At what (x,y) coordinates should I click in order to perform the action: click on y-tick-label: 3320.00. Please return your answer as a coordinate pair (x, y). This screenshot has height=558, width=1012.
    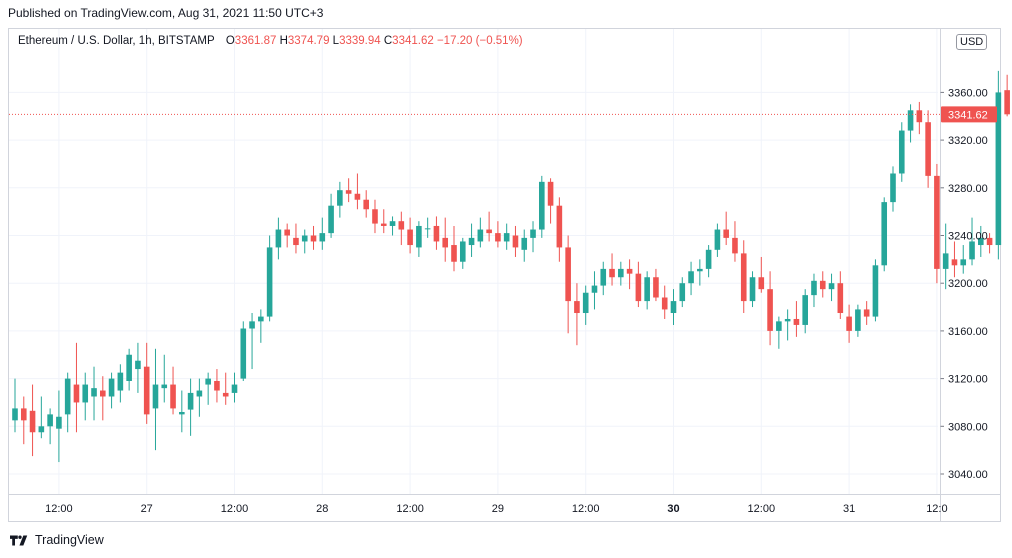
    Looking at the image, I should click on (968, 141).